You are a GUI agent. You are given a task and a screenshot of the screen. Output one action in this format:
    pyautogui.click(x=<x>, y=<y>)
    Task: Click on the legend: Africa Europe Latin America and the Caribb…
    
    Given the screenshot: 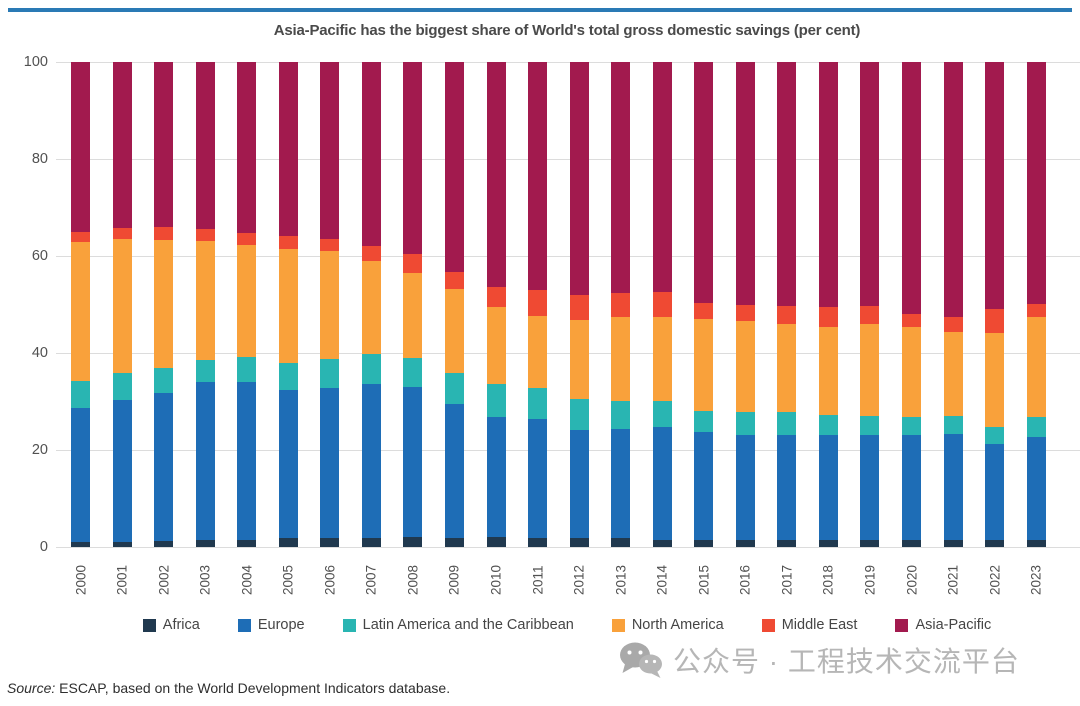 What is the action you would take?
    pyautogui.click(x=567, y=625)
    